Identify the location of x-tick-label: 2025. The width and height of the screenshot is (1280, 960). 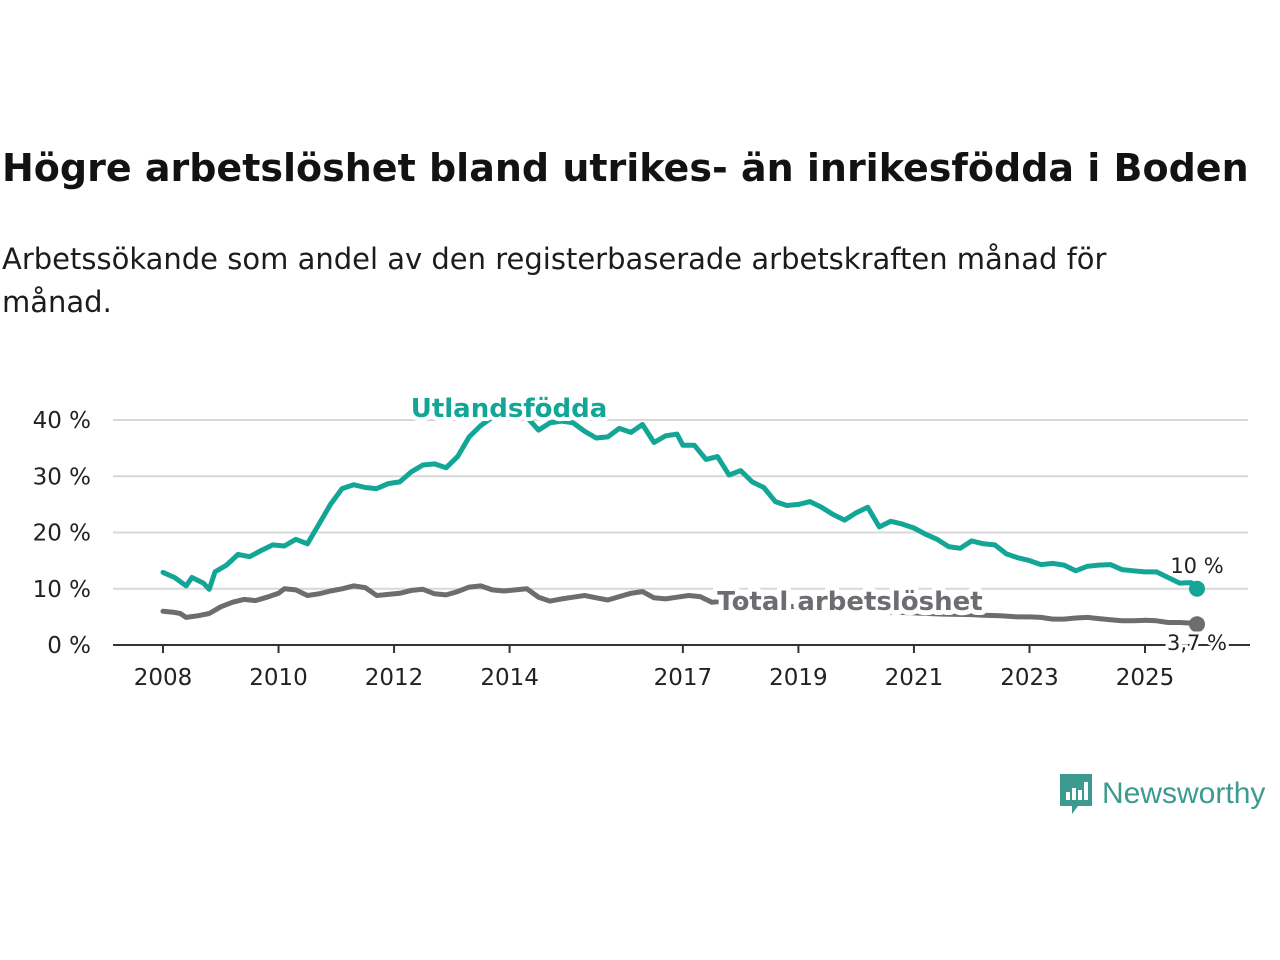
(1145, 678).